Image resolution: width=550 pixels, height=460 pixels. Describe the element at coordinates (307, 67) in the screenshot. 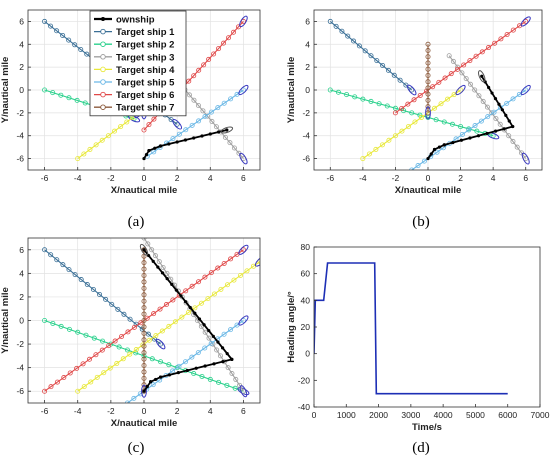

I see `y-tick-label: 2` at that location.